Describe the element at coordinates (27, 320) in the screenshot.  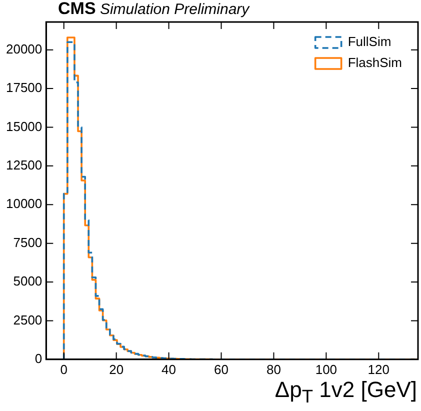
I see `y-tick-label: 2500` at that location.